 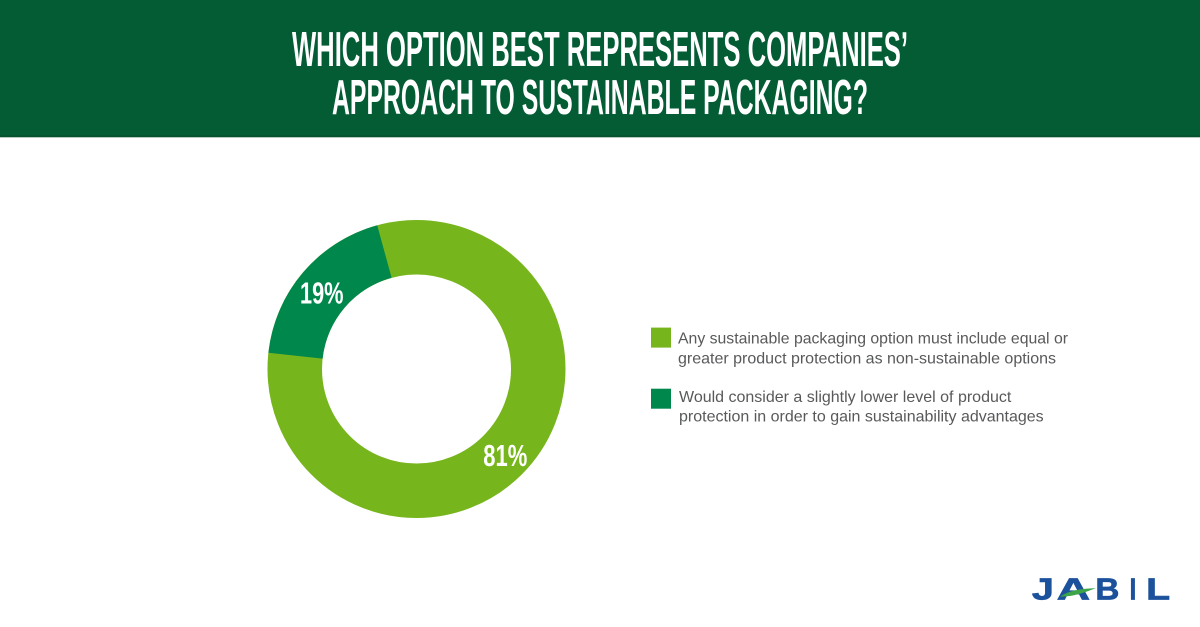 What do you see at coordinates (600, 50) in the screenshot?
I see `svg-text:WHICH OPTION BEST REPRESENTS C: WHICH OPTION BEST REPRESENTS COMPANIES’` at bounding box center [600, 50].